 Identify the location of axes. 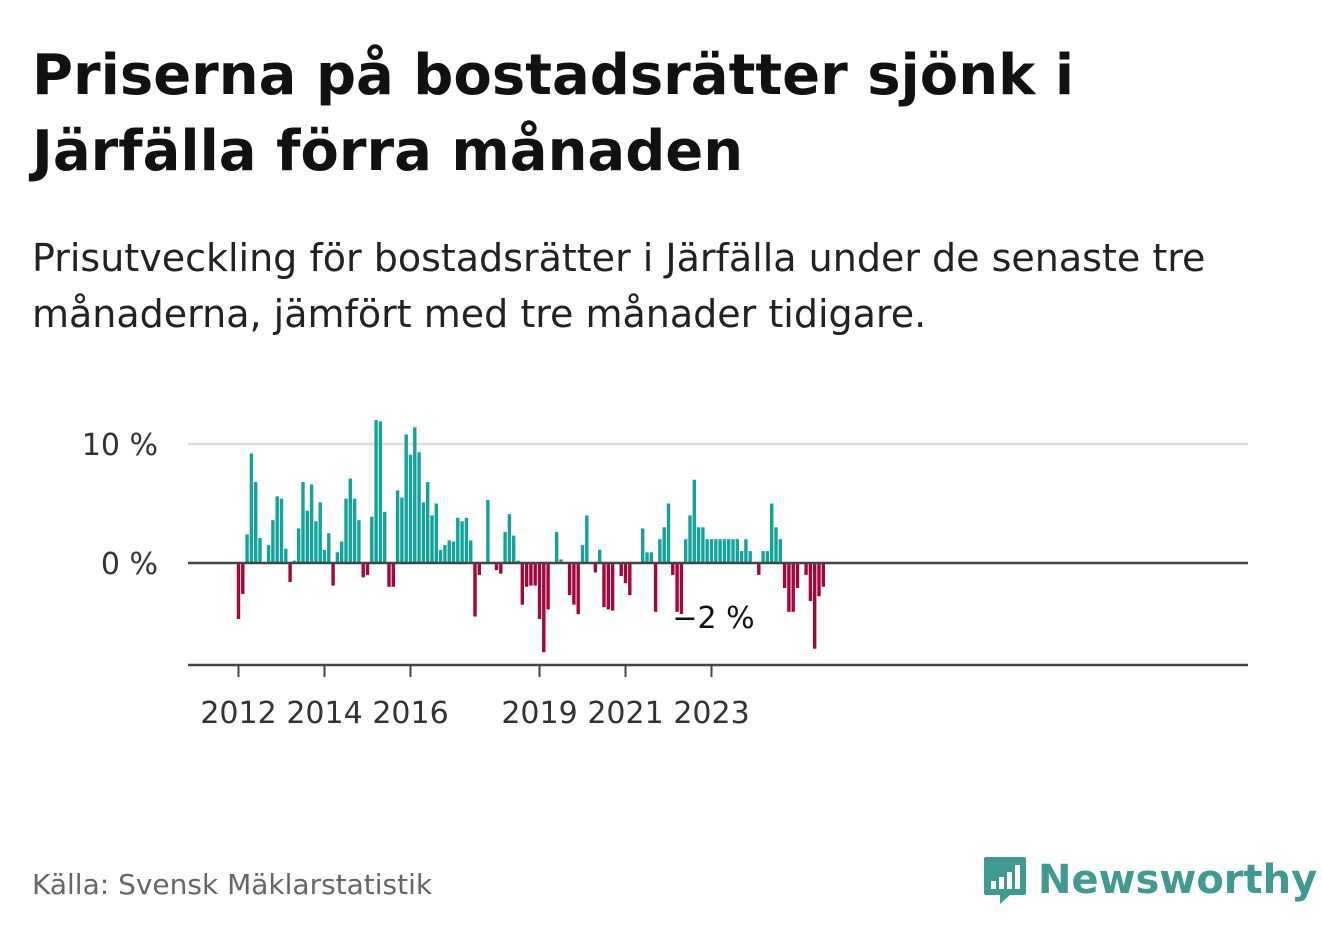
(718, 619).